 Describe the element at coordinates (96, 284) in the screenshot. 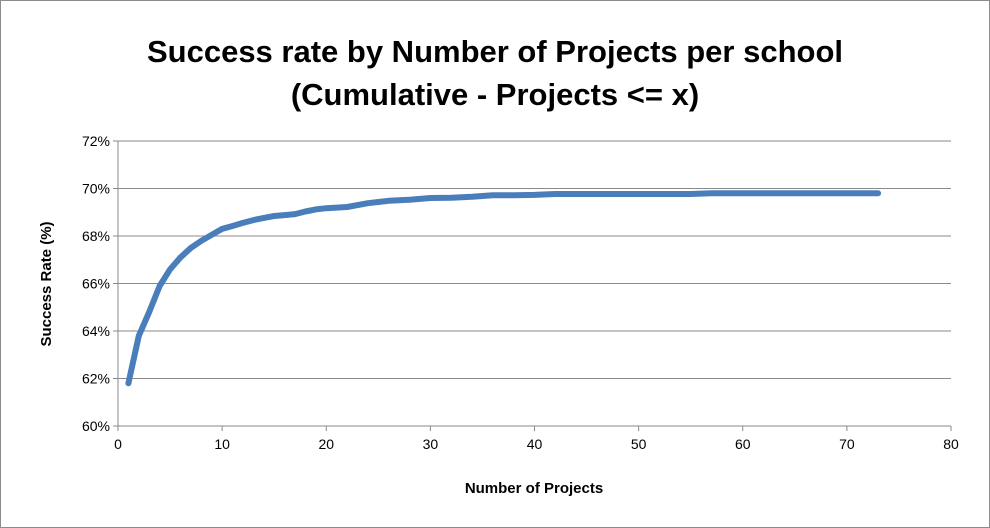

I see `y-tick-label: 66%` at that location.